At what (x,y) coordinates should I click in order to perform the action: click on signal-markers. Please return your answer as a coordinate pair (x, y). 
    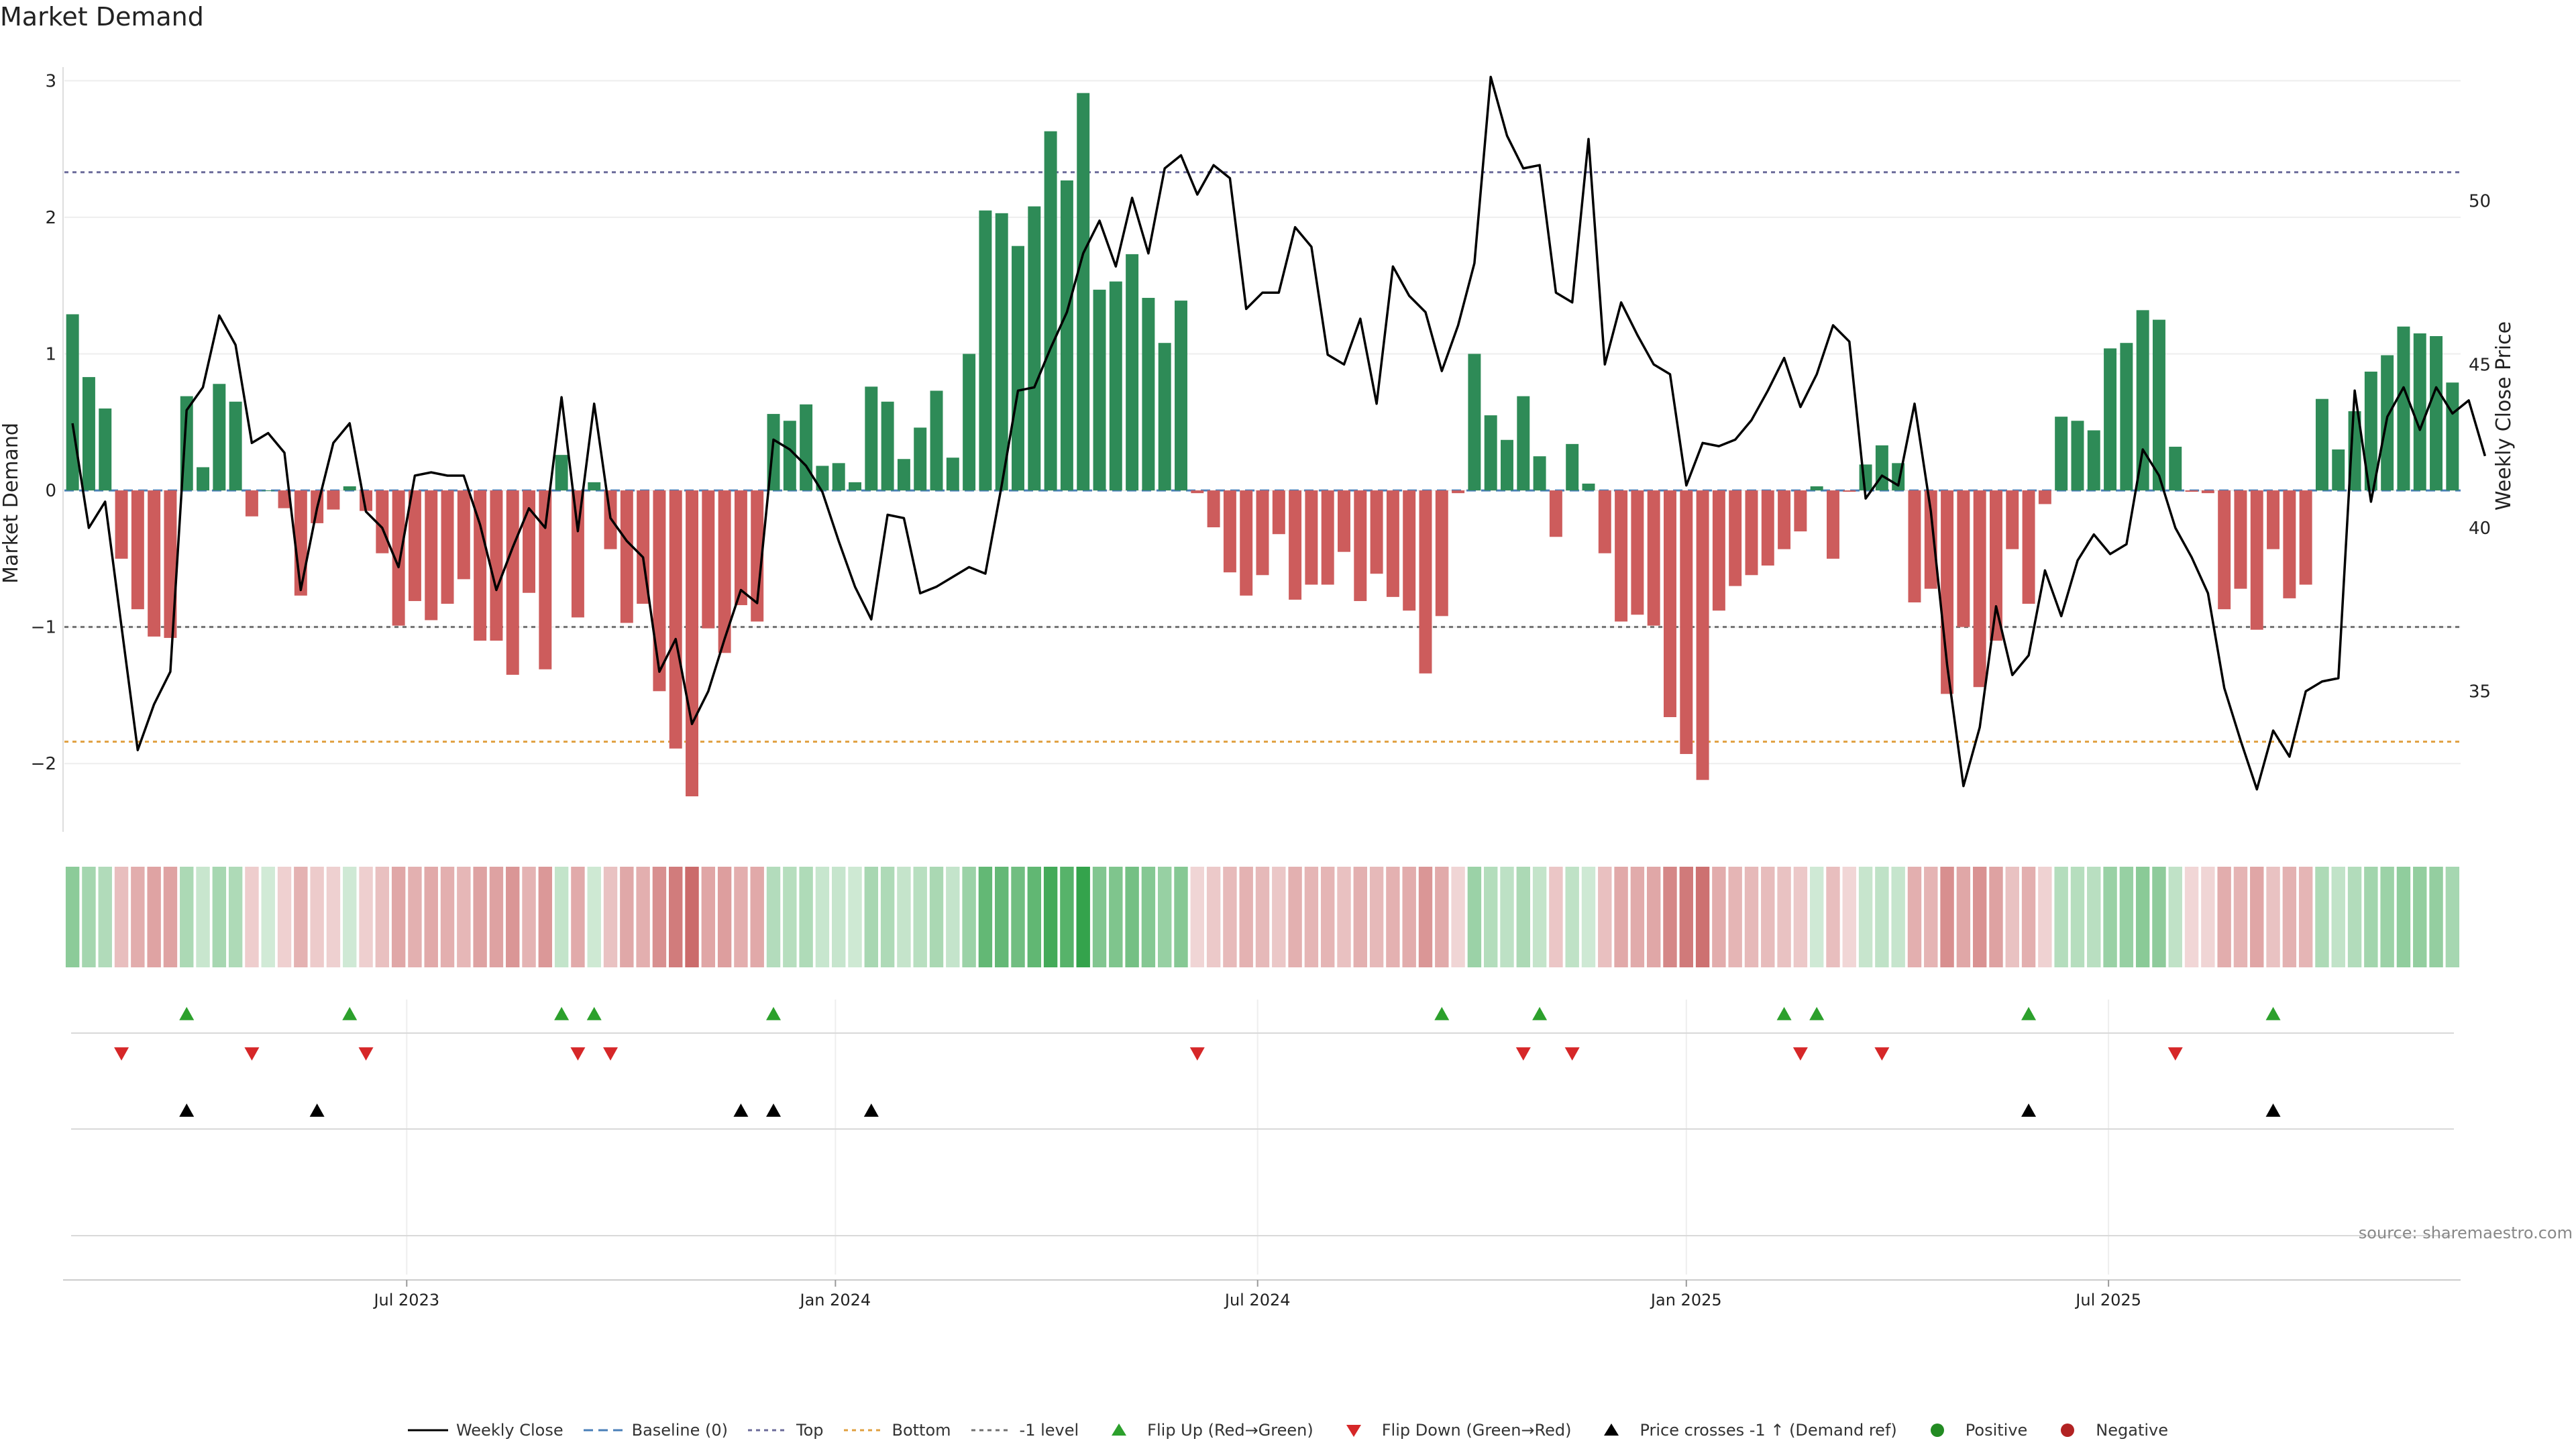
    Looking at the image, I should click on (1197, 1062).